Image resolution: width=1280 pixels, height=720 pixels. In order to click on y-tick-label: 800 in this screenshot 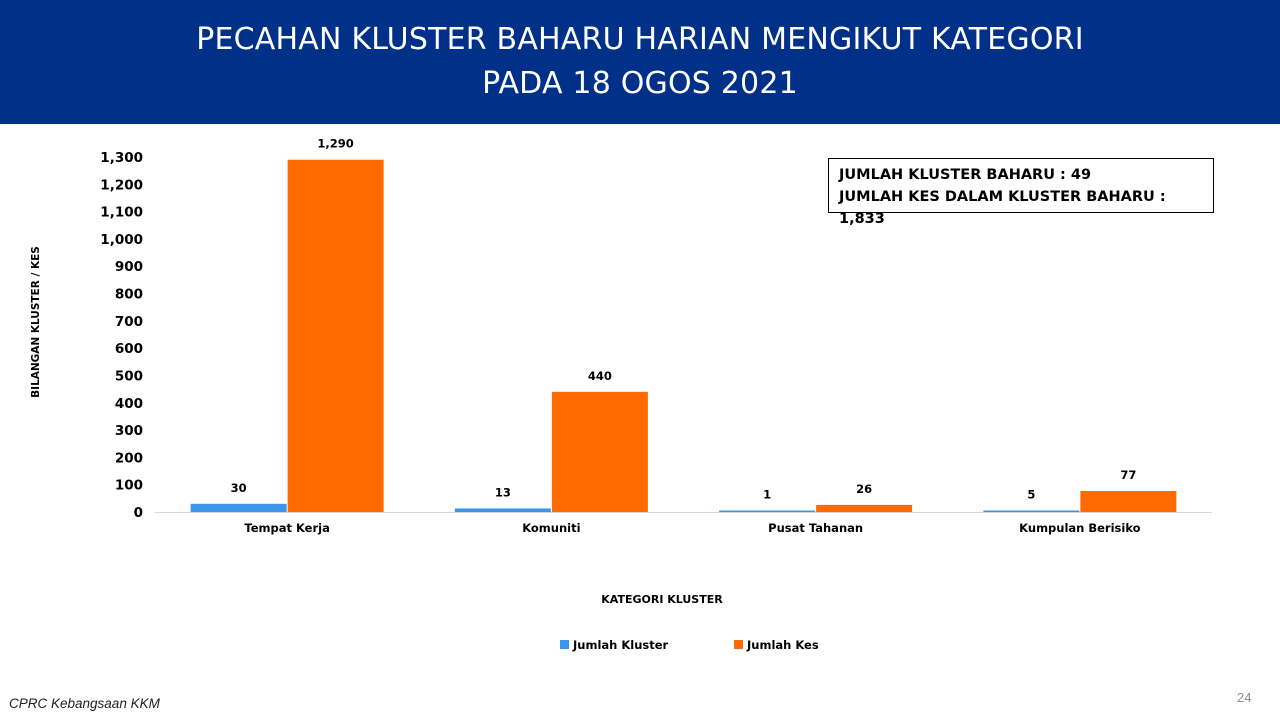, I will do `click(129, 295)`.